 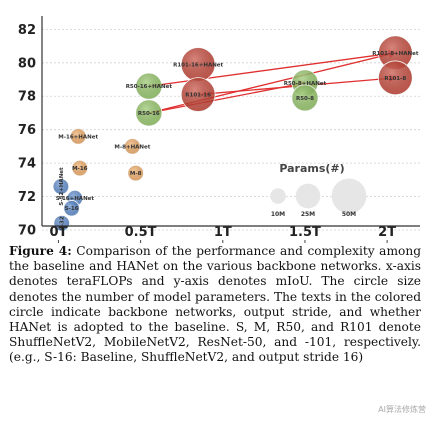 I want to click on bubble-label: R101-16+HANet, so click(x=198, y=65).